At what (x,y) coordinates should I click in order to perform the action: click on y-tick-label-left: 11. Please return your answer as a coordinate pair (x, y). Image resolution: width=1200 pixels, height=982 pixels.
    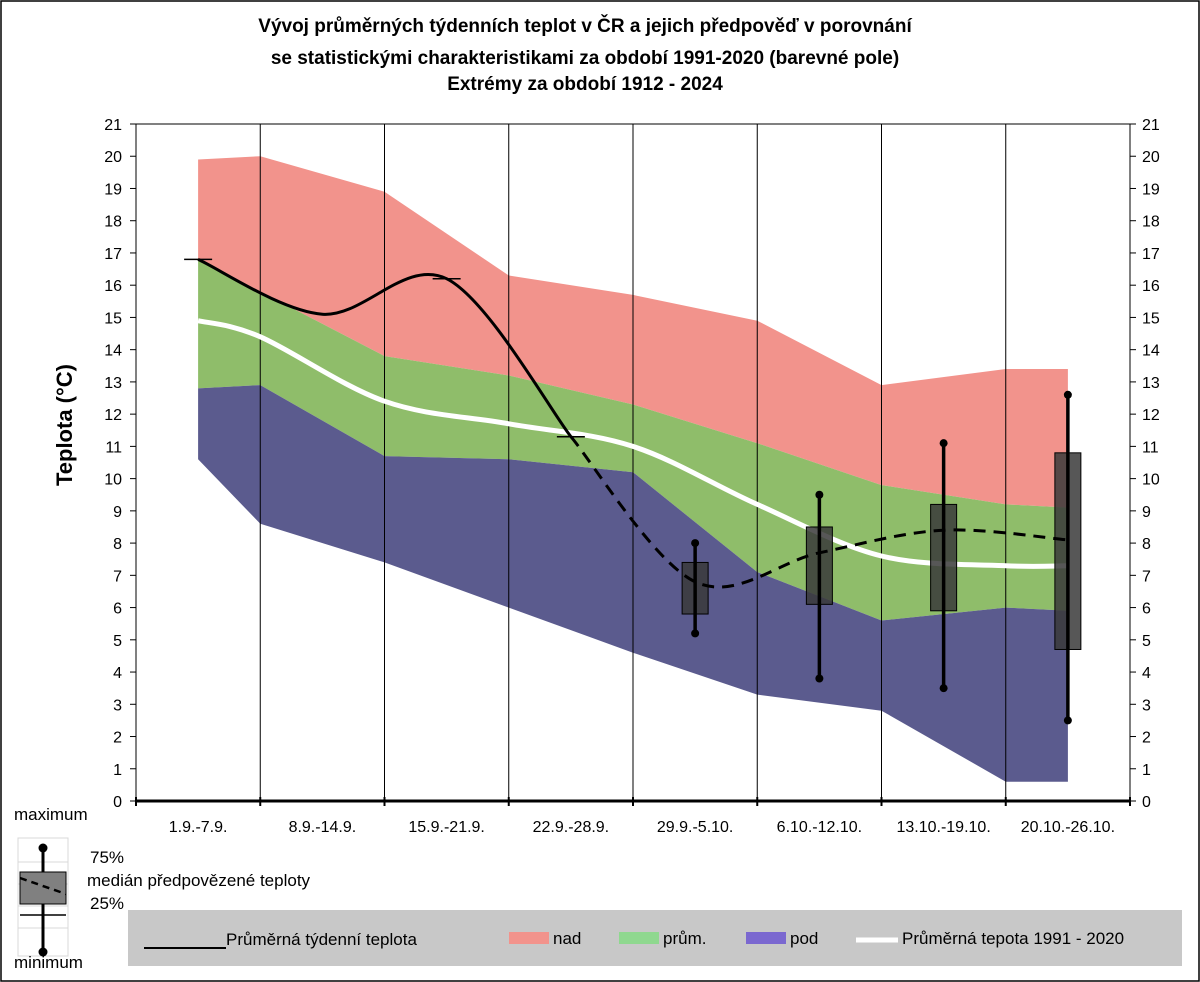
    Looking at the image, I should click on (113, 447).